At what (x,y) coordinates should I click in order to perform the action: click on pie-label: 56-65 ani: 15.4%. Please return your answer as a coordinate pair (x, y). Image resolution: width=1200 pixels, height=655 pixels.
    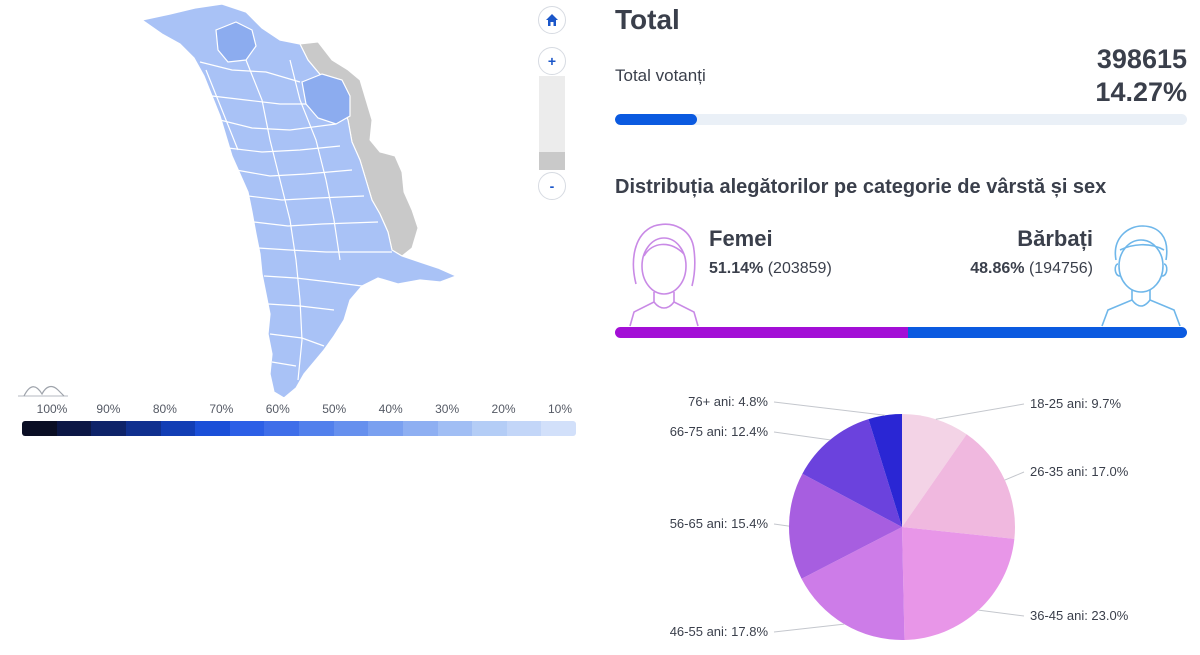
    Looking at the image, I should click on (719, 523).